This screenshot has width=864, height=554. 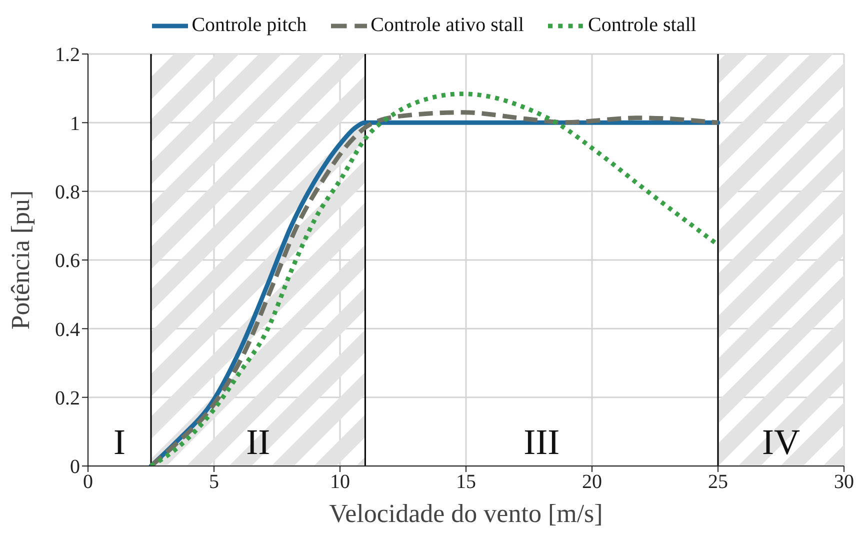 I want to click on x-tick-label: 30, so click(x=844, y=482).